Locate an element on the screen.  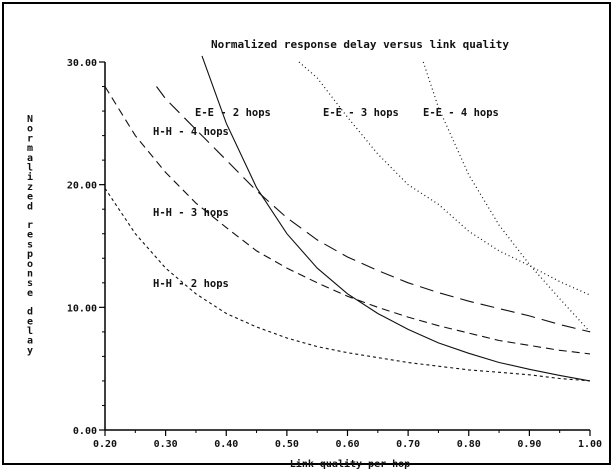
x-tick-label: 1.00 is located at coordinates (590, 444).